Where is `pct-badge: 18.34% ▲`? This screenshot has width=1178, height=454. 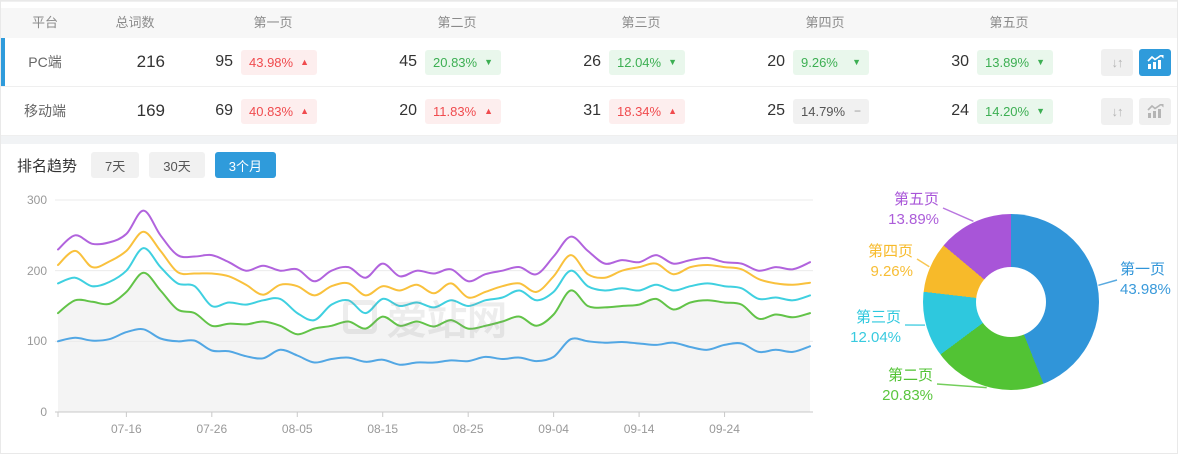
pct-badge: 18.34% ▲ is located at coordinates (647, 111).